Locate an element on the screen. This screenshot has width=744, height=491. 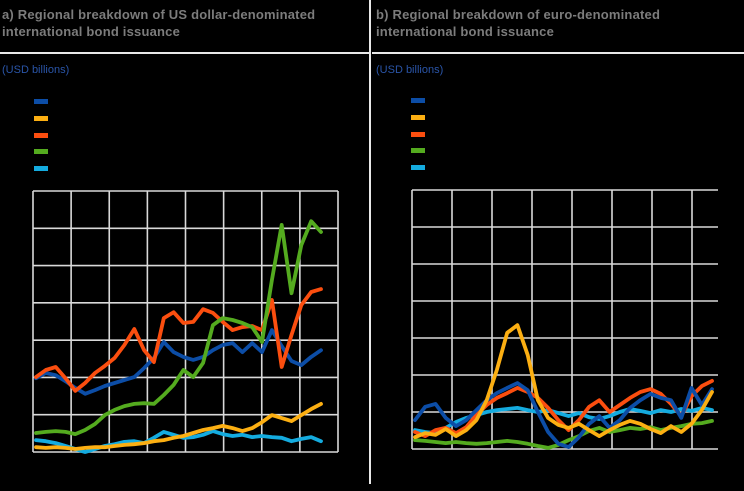
series-a-orange-red is located at coordinates (178, 340).